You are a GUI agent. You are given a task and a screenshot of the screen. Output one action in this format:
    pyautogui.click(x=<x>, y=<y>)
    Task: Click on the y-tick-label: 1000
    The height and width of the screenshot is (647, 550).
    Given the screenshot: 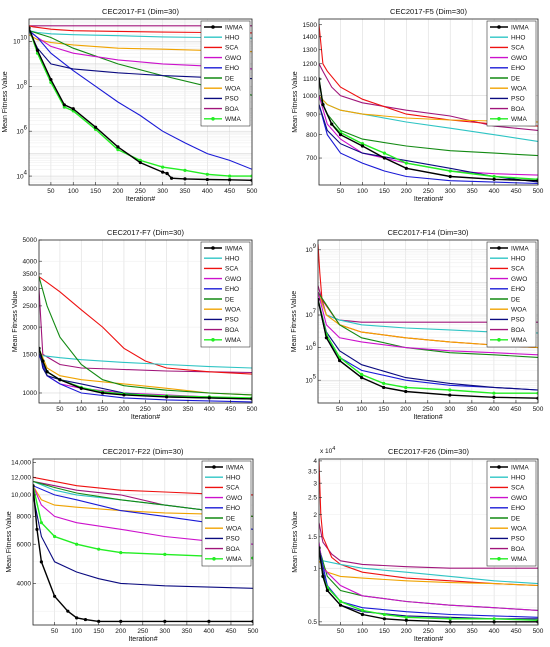 What is the action you would take?
    pyautogui.click(x=30, y=393)
    